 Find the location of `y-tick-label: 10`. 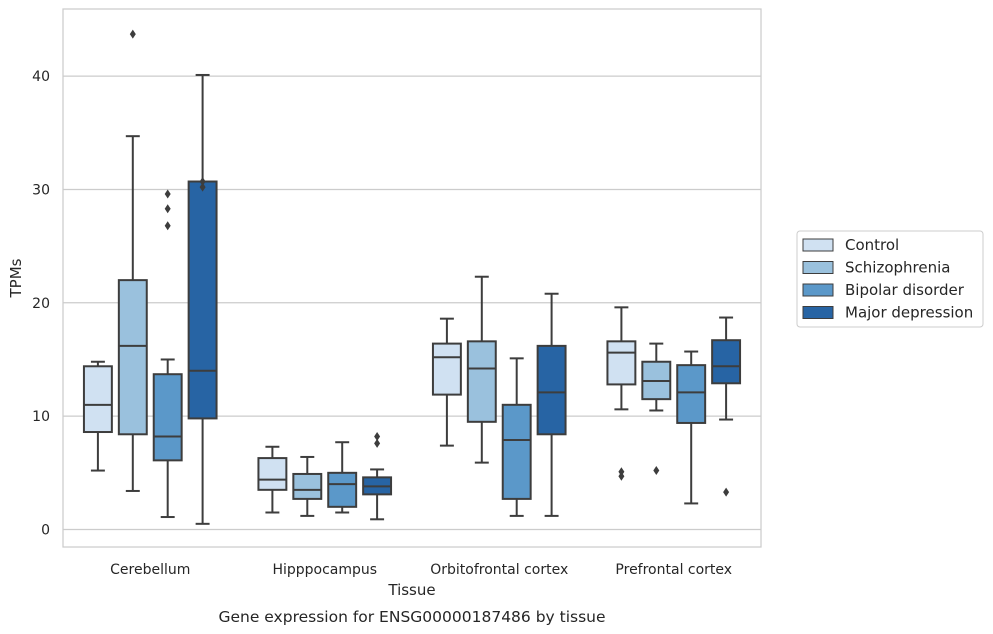

y-tick-label: 10 is located at coordinates (41, 417).